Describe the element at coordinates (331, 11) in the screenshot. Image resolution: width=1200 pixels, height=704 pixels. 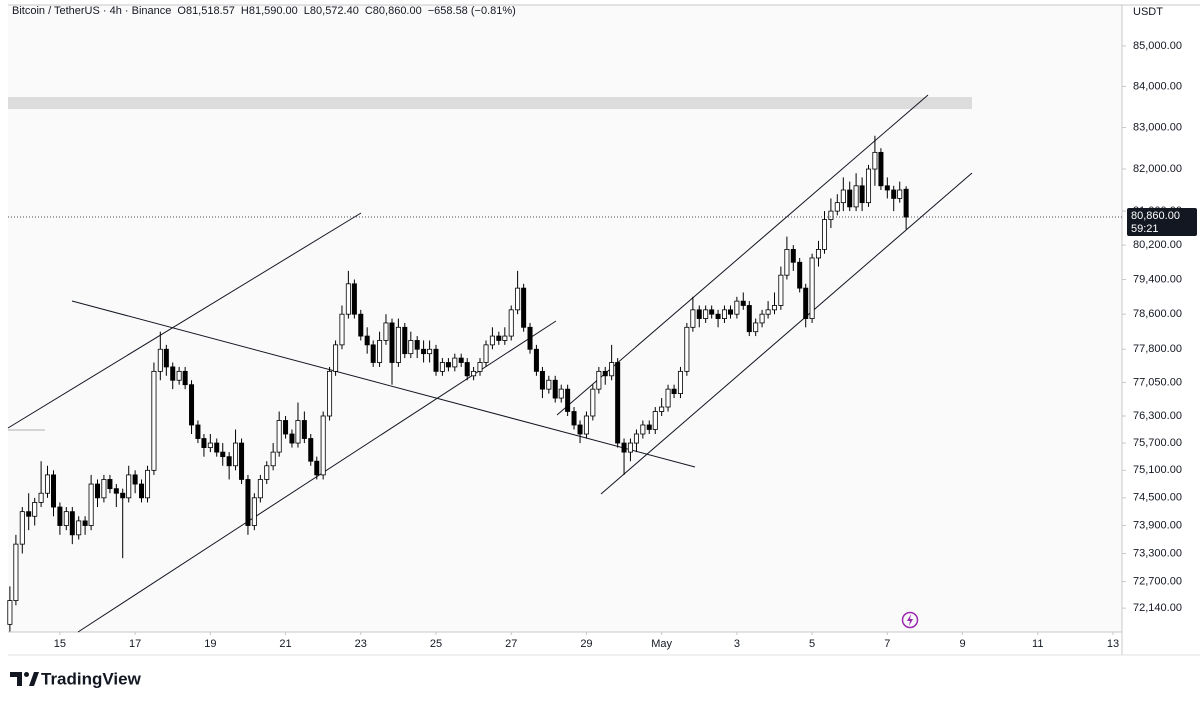
I see `ohlc-low: L80,572.40` at that location.